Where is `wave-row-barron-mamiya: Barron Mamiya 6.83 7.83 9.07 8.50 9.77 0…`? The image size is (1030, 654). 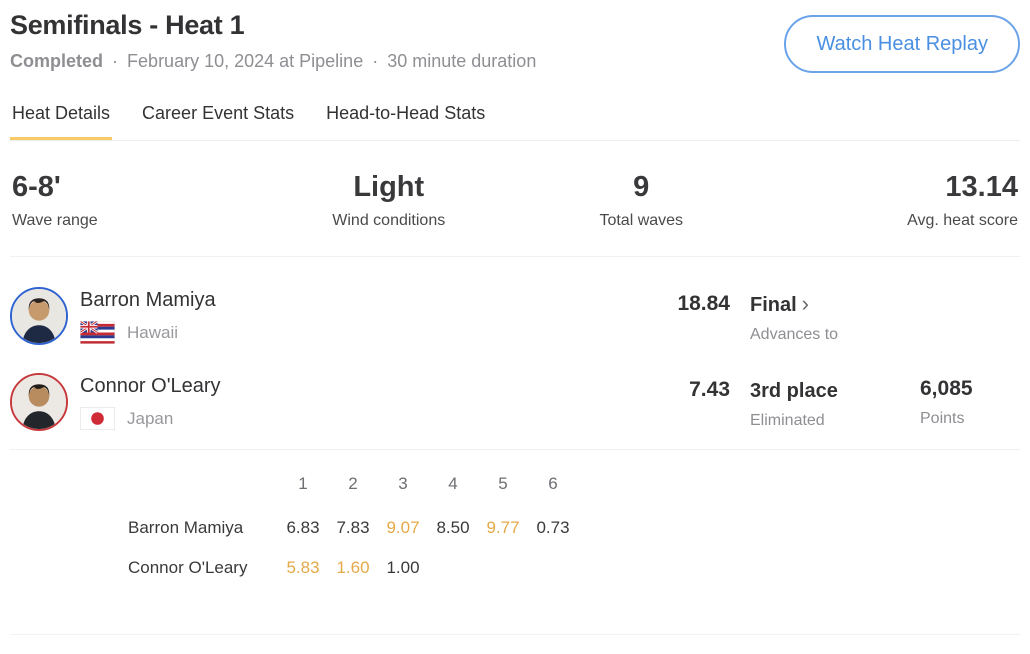
wave-row-barron-mamiya: Barron Mamiya 6.83 7.83 9.07 8.50 9.77 0… is located at coordinates (574, 528).